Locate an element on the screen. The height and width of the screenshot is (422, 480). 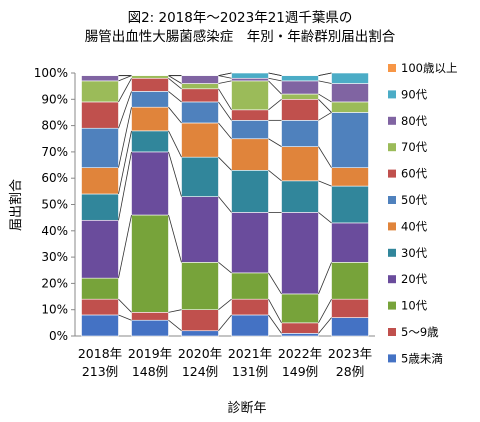
legend-label: 50代 is located at coordinates (414, 200).